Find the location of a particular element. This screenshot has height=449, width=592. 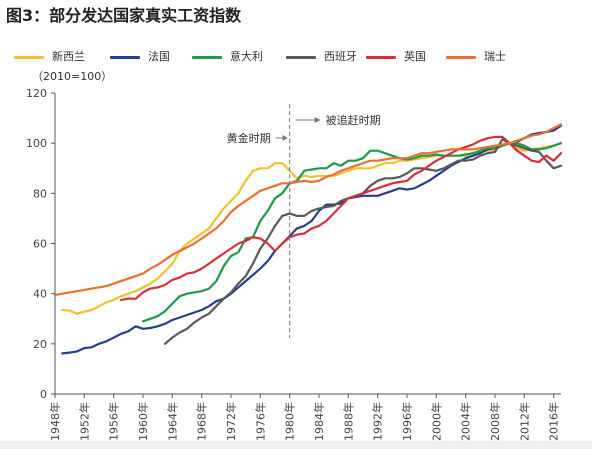

footer-band is located at coordinates (296, 445).